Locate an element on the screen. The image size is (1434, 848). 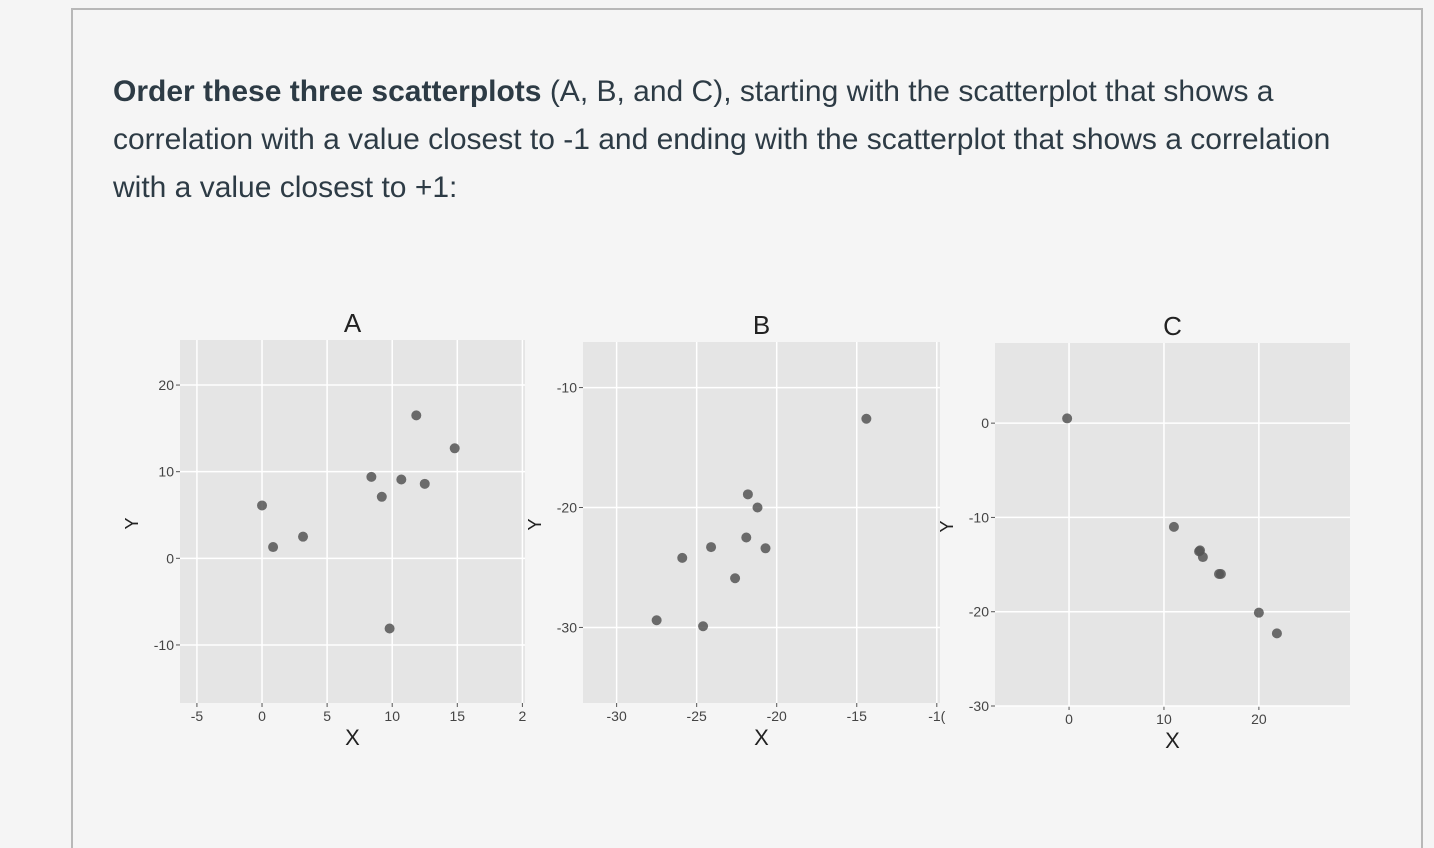
x-tick-label: -5 is located at coordinates (197, 716).